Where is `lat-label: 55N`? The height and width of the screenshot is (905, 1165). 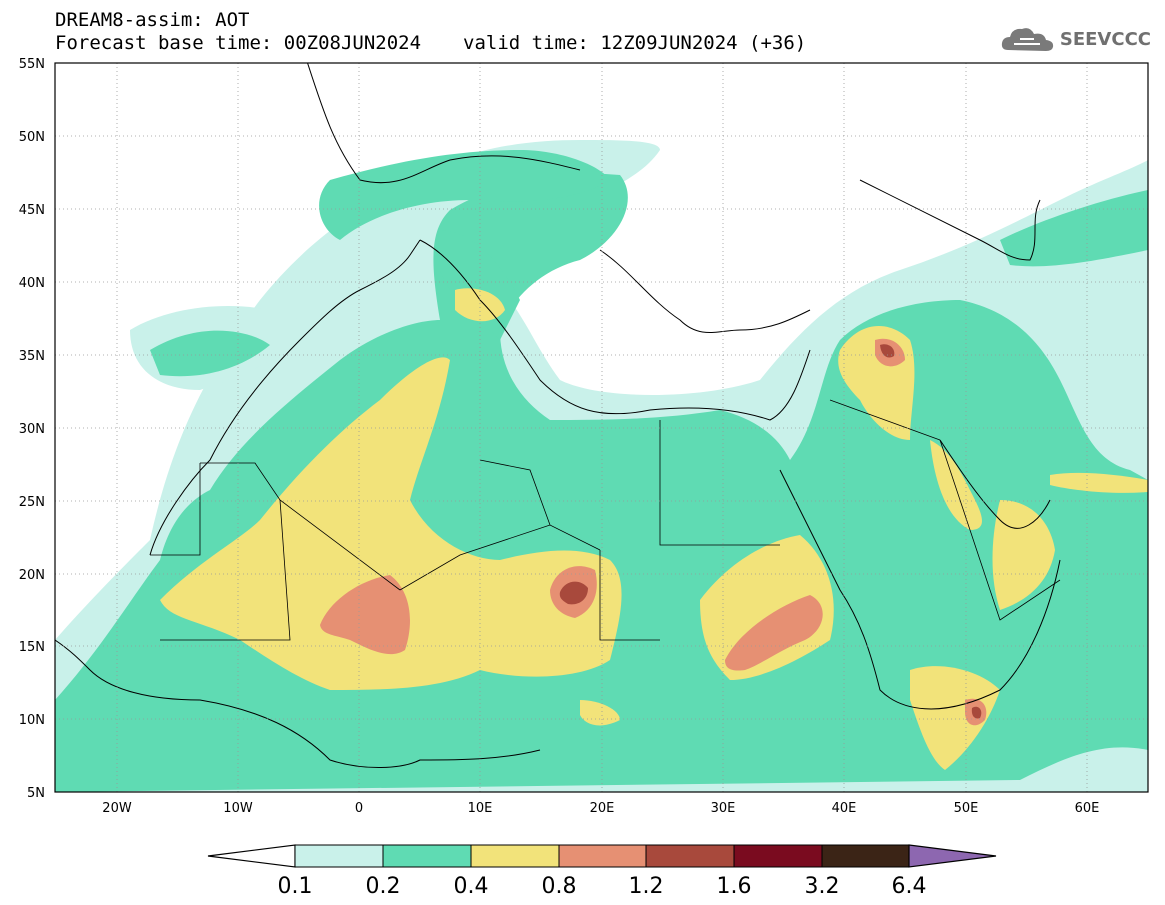 lat-label: 55N is located at coordinates (32, 64).